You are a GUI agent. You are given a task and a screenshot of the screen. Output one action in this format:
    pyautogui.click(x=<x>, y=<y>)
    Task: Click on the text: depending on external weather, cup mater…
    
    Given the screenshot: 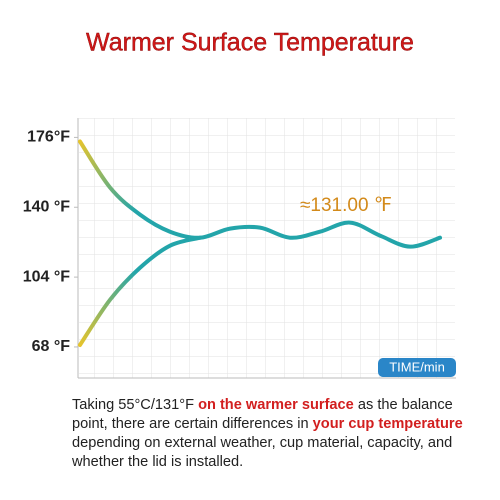 What is the action you would take?
    pyautogui.click(x=262, y=452)
    